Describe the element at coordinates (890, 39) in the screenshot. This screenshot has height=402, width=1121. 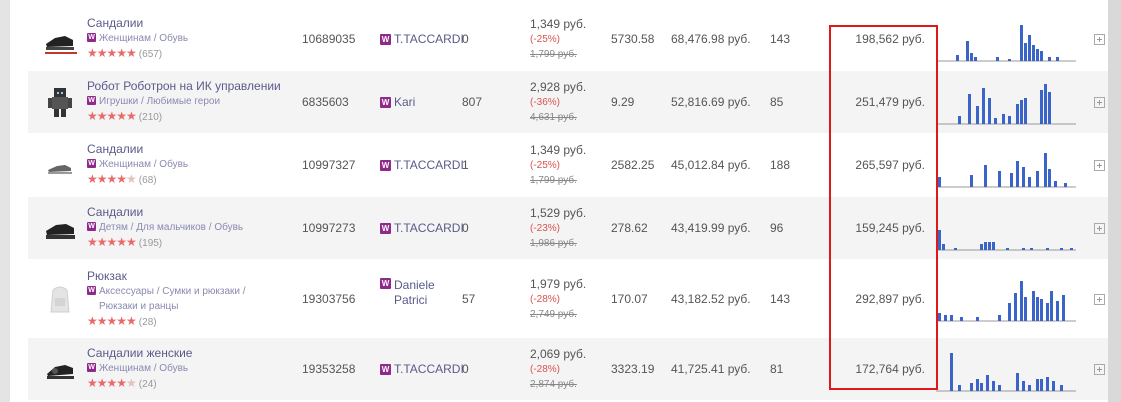
I see `highlighted-revenue: 198,562 руб.` at that location.